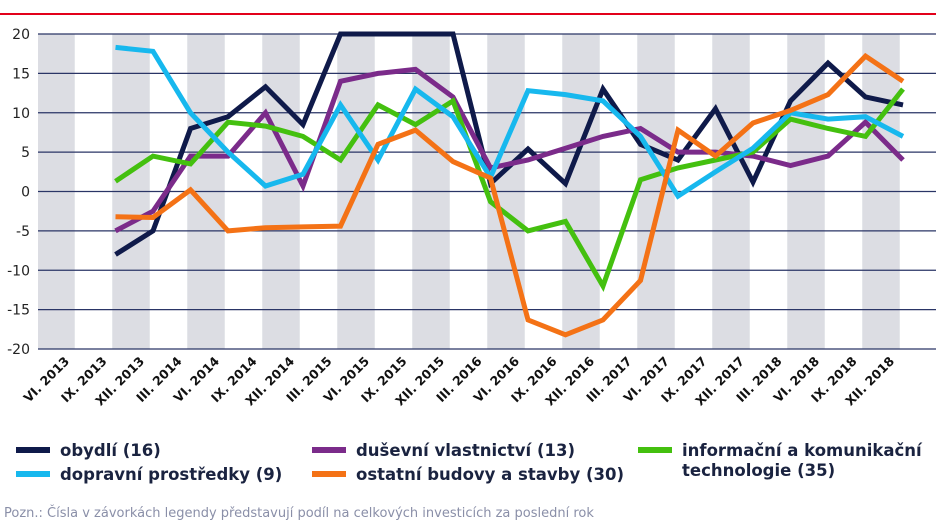 The height and width of the screenshot is (526, 936). What do you see at coordinates (21, 35) in the screenshot?
I see `y-tick-label: 20` at bounding box center [21, 35].